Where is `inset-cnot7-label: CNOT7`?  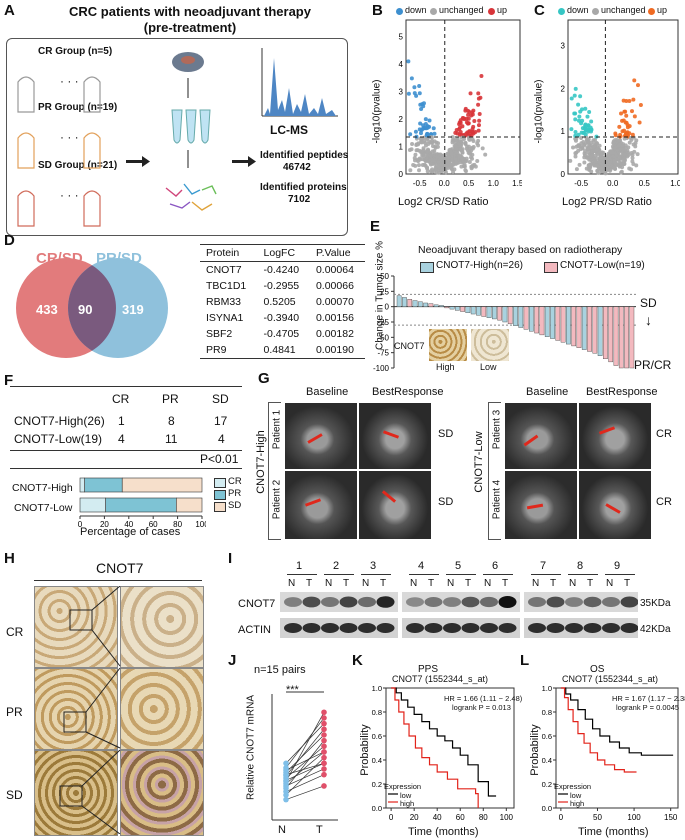 inset-cnot7-label: CNOT7 is located at coordinates (409, 346).